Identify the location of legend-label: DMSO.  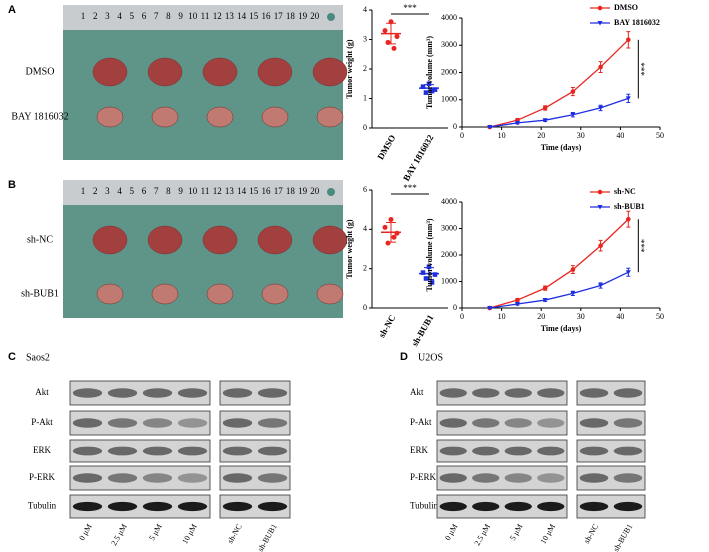
(626, 7).